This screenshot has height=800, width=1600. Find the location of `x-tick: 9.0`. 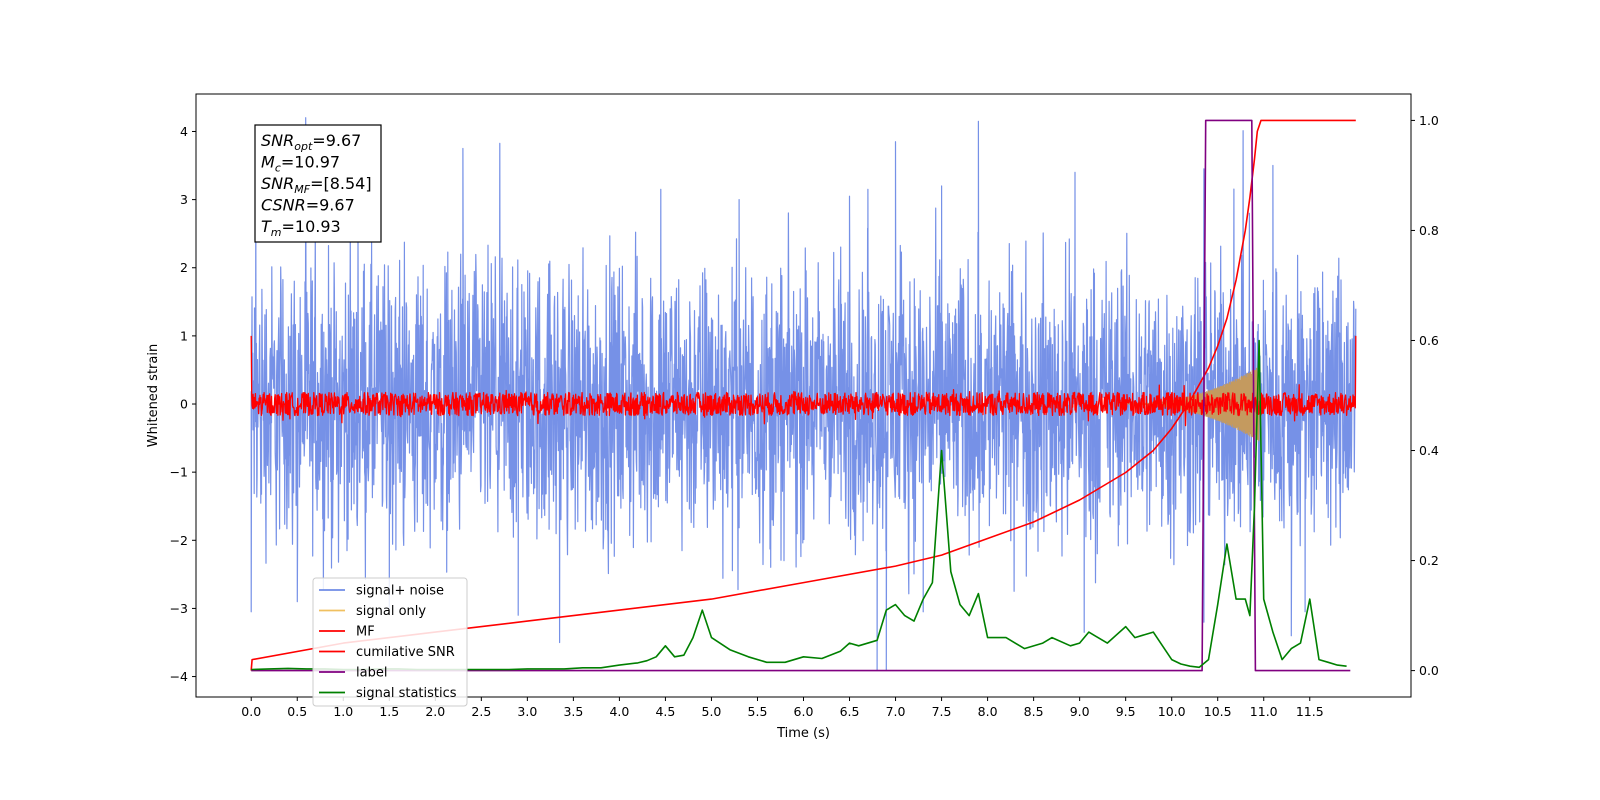

x-tick: 9.0 is located at coordinates (1080, 708).